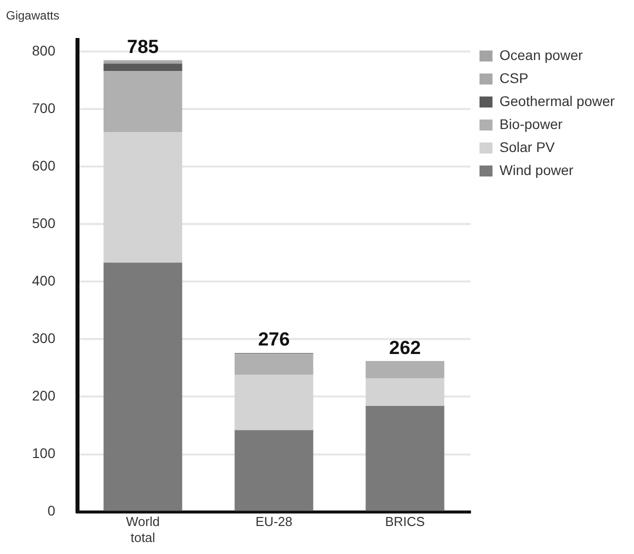 This screenshot has width=634, height=554. I want to click on y-tick-label: 800, so click(44, 50).